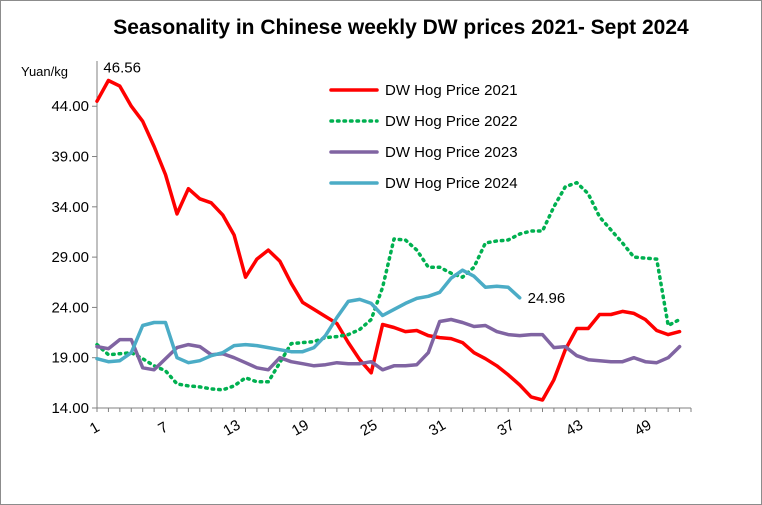 The image size is (762, 505). Describe the element at coordinates (95, 428) in the screenshot. I see `x-tick-label: 1` at that location.